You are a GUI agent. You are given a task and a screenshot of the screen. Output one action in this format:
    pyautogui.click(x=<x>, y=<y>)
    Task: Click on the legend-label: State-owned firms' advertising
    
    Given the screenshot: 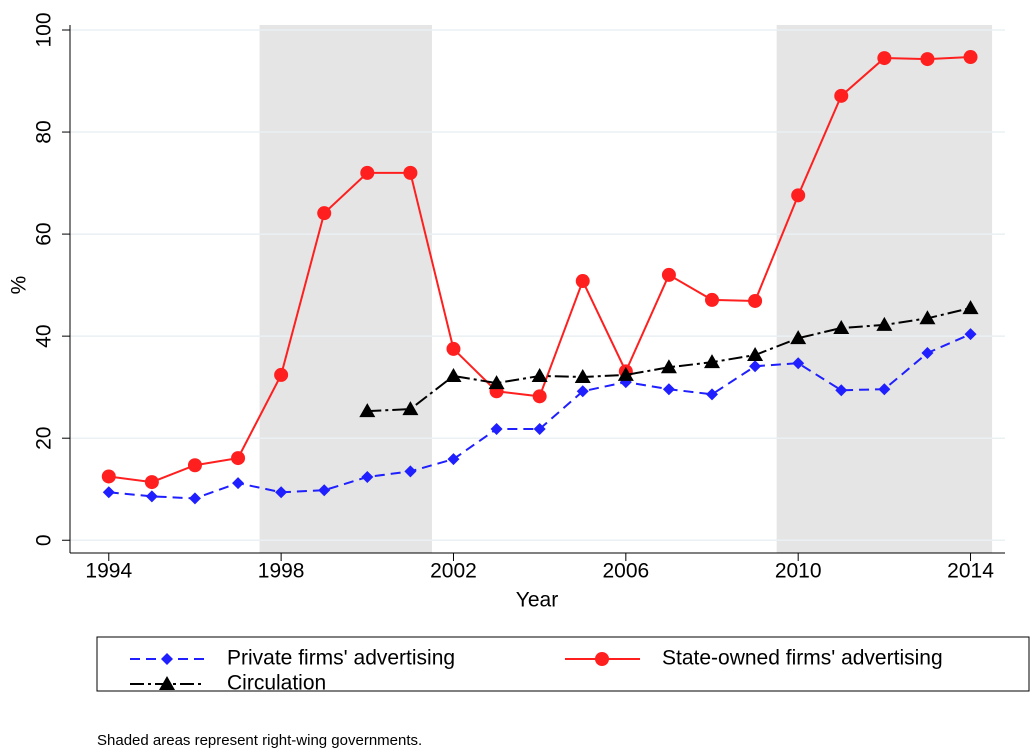 What is the action you would take?
    pyautogui.click(x=802, y=658)
    